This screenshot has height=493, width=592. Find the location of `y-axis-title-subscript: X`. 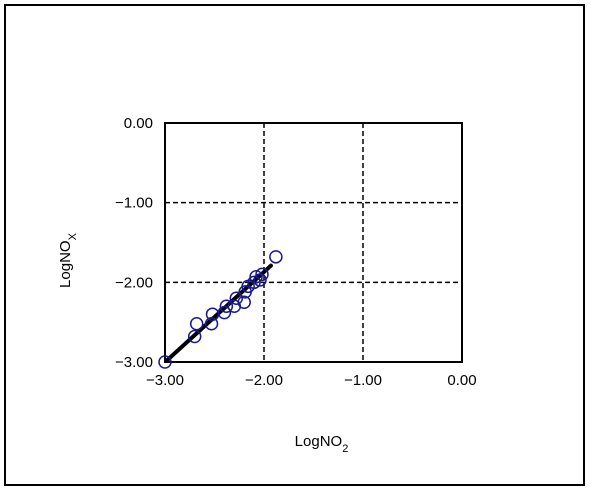

y-axis-title-subscript: X is located at coordinates (73, 236).